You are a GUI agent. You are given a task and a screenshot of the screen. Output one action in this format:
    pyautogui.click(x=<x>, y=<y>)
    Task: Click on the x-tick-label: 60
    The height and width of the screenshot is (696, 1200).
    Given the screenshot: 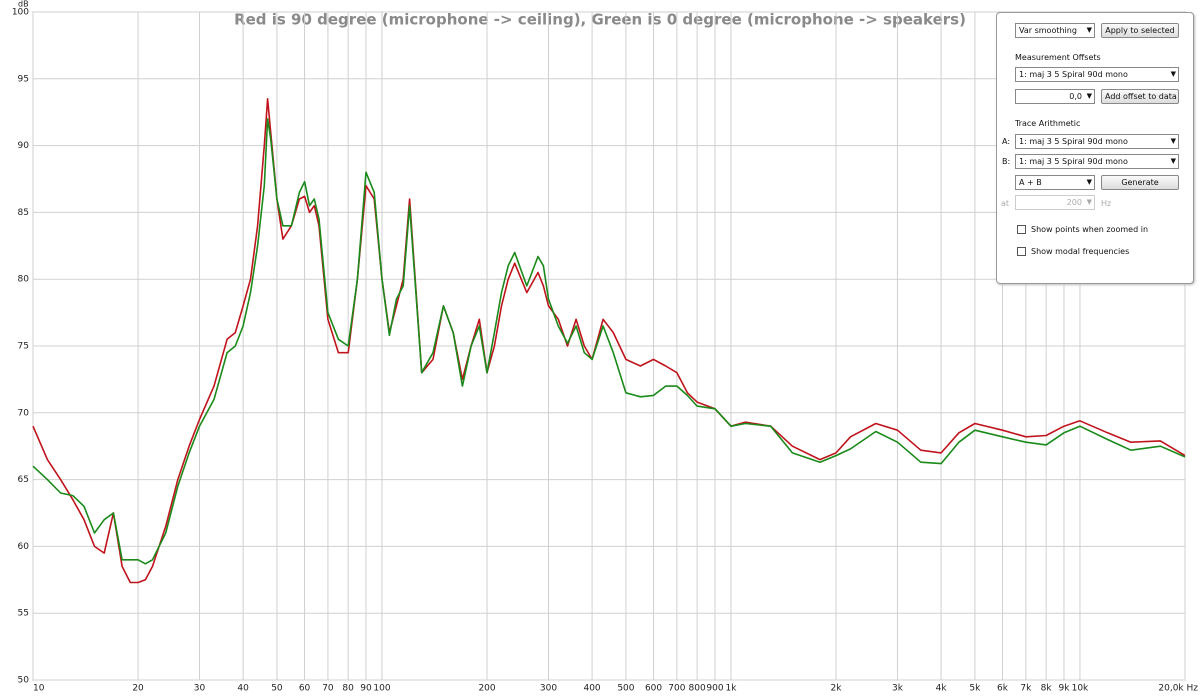 What is the action you would take?
    pyautogui.click(x=305, y=689)
    